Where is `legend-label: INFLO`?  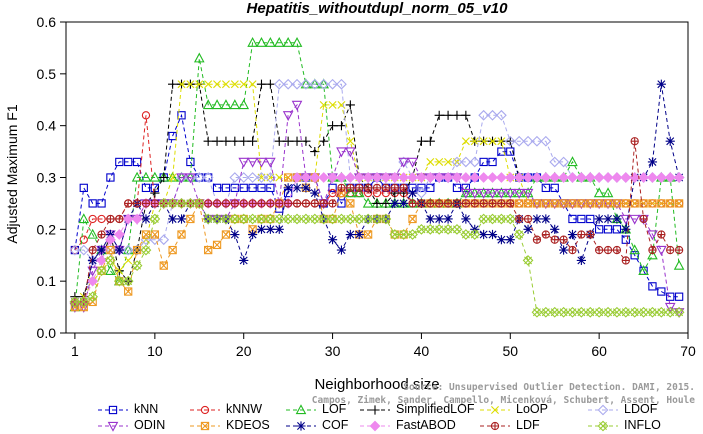
legend-label: INFLO is located at coordinates (642, 425).